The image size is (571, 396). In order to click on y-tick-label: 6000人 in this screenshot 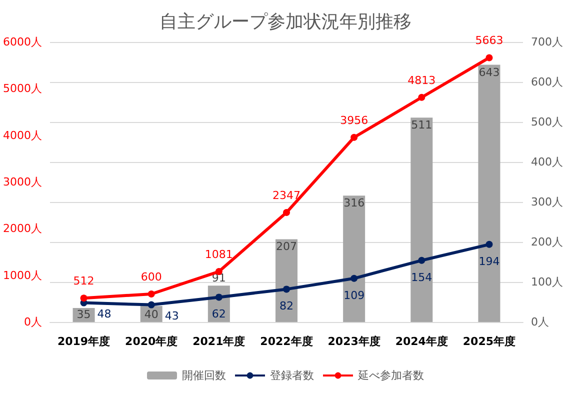, I will do `click(22, 42)`.